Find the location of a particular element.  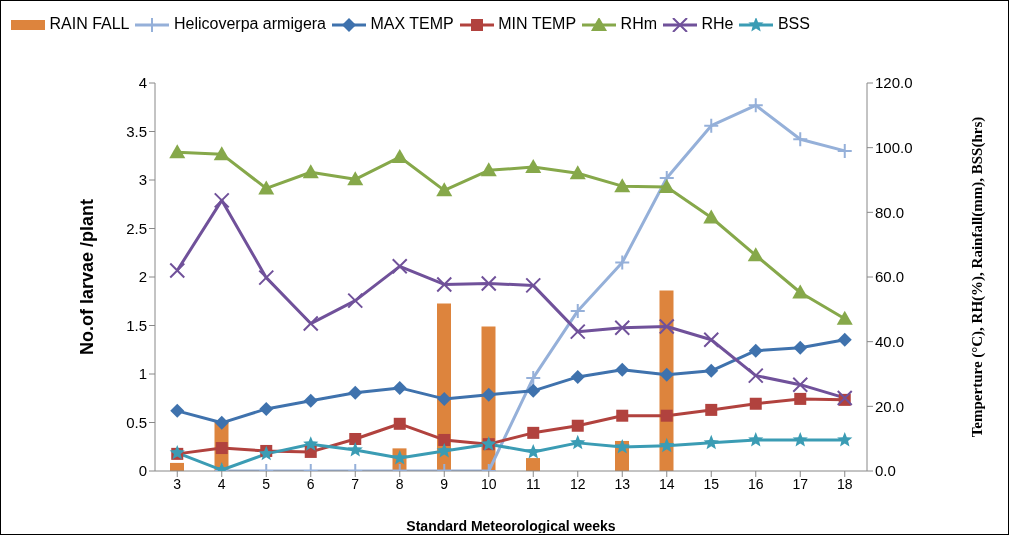

x-tick-label: 13 is located at coordinates (622, 483).